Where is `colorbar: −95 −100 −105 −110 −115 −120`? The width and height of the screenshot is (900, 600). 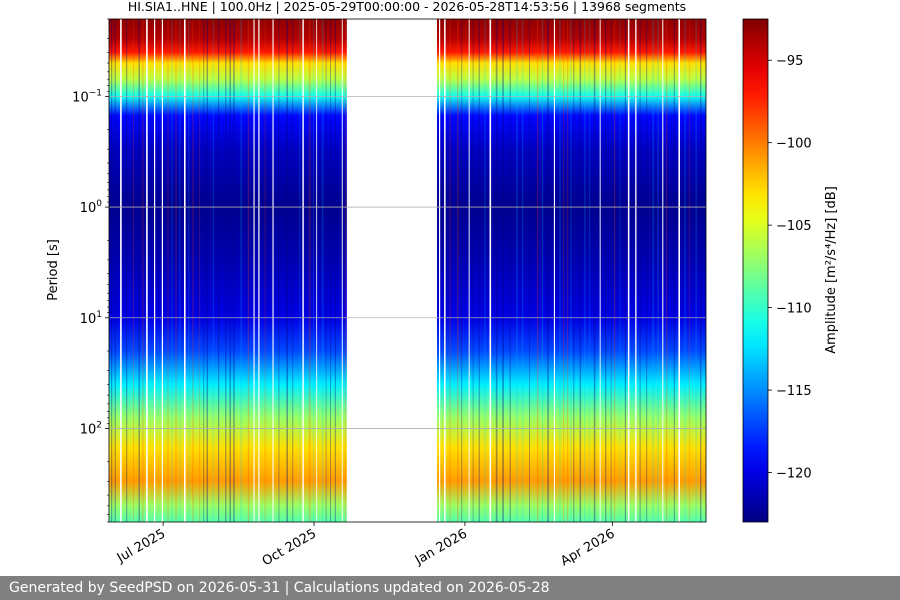
colorbar: −95 −100 −105 −110 −115 −120 is located at coordinates (777, 270).